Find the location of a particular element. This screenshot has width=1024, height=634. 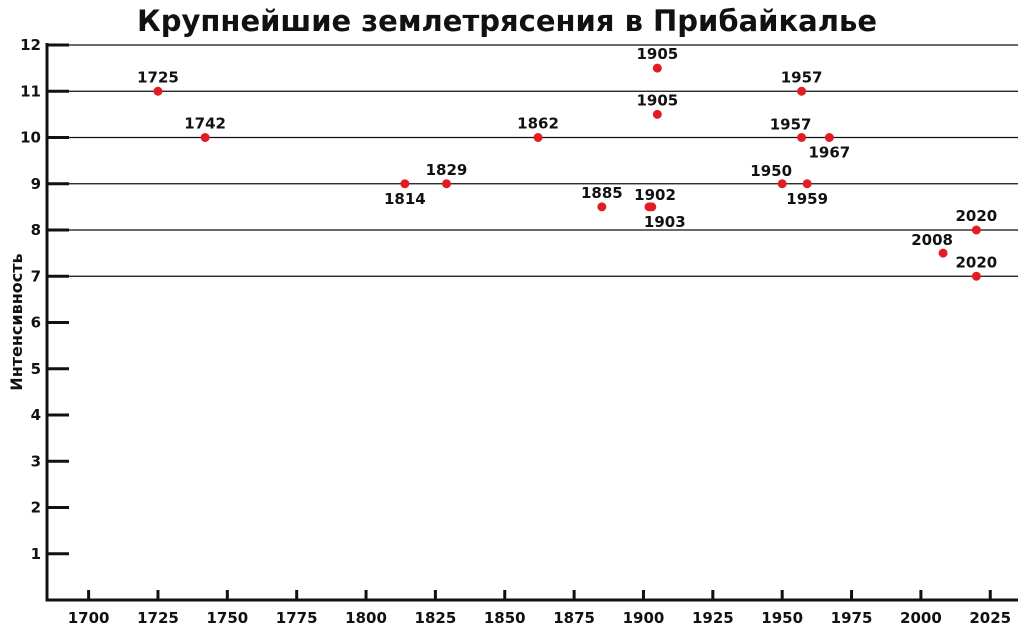

point-label-1829-3: 1829 is located at coordinates (447, 170).